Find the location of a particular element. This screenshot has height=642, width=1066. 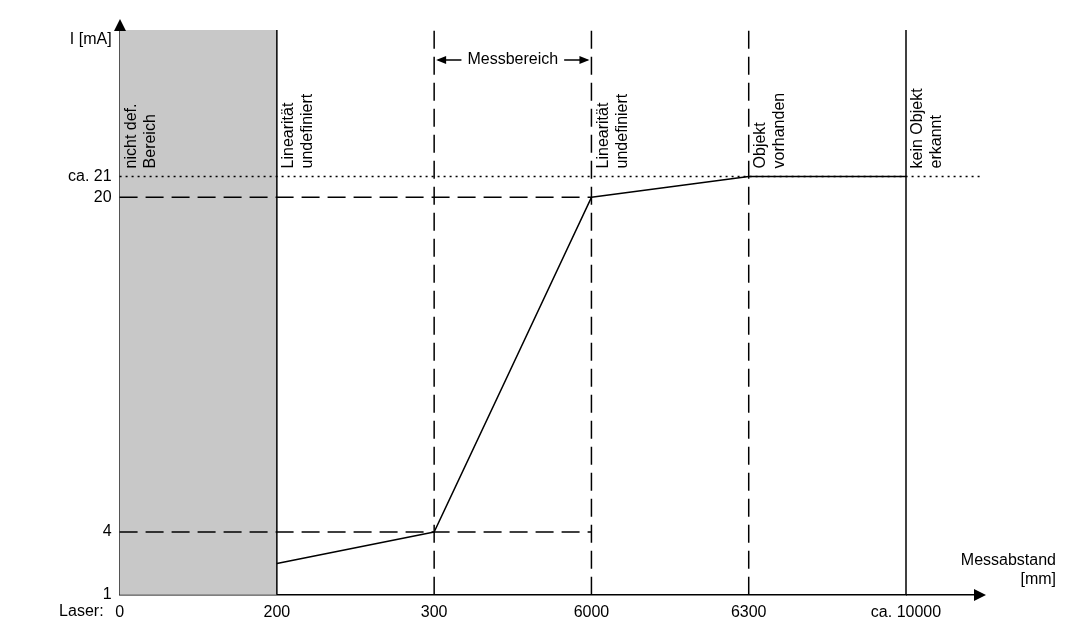

text: Laser: is located at coordinates (81, 611).